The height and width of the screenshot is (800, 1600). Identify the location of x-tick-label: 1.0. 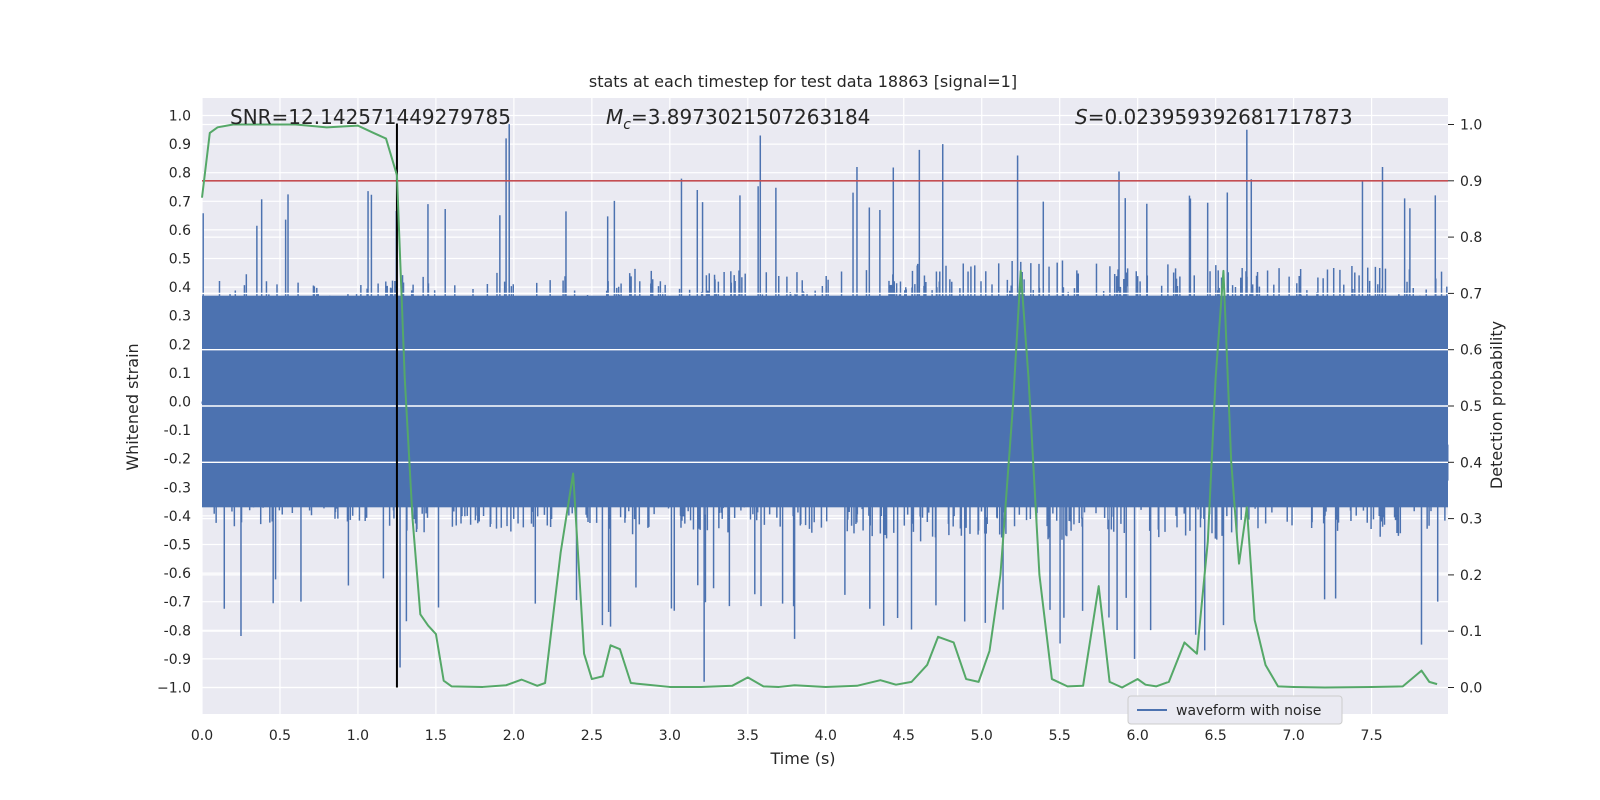
(358, 736).